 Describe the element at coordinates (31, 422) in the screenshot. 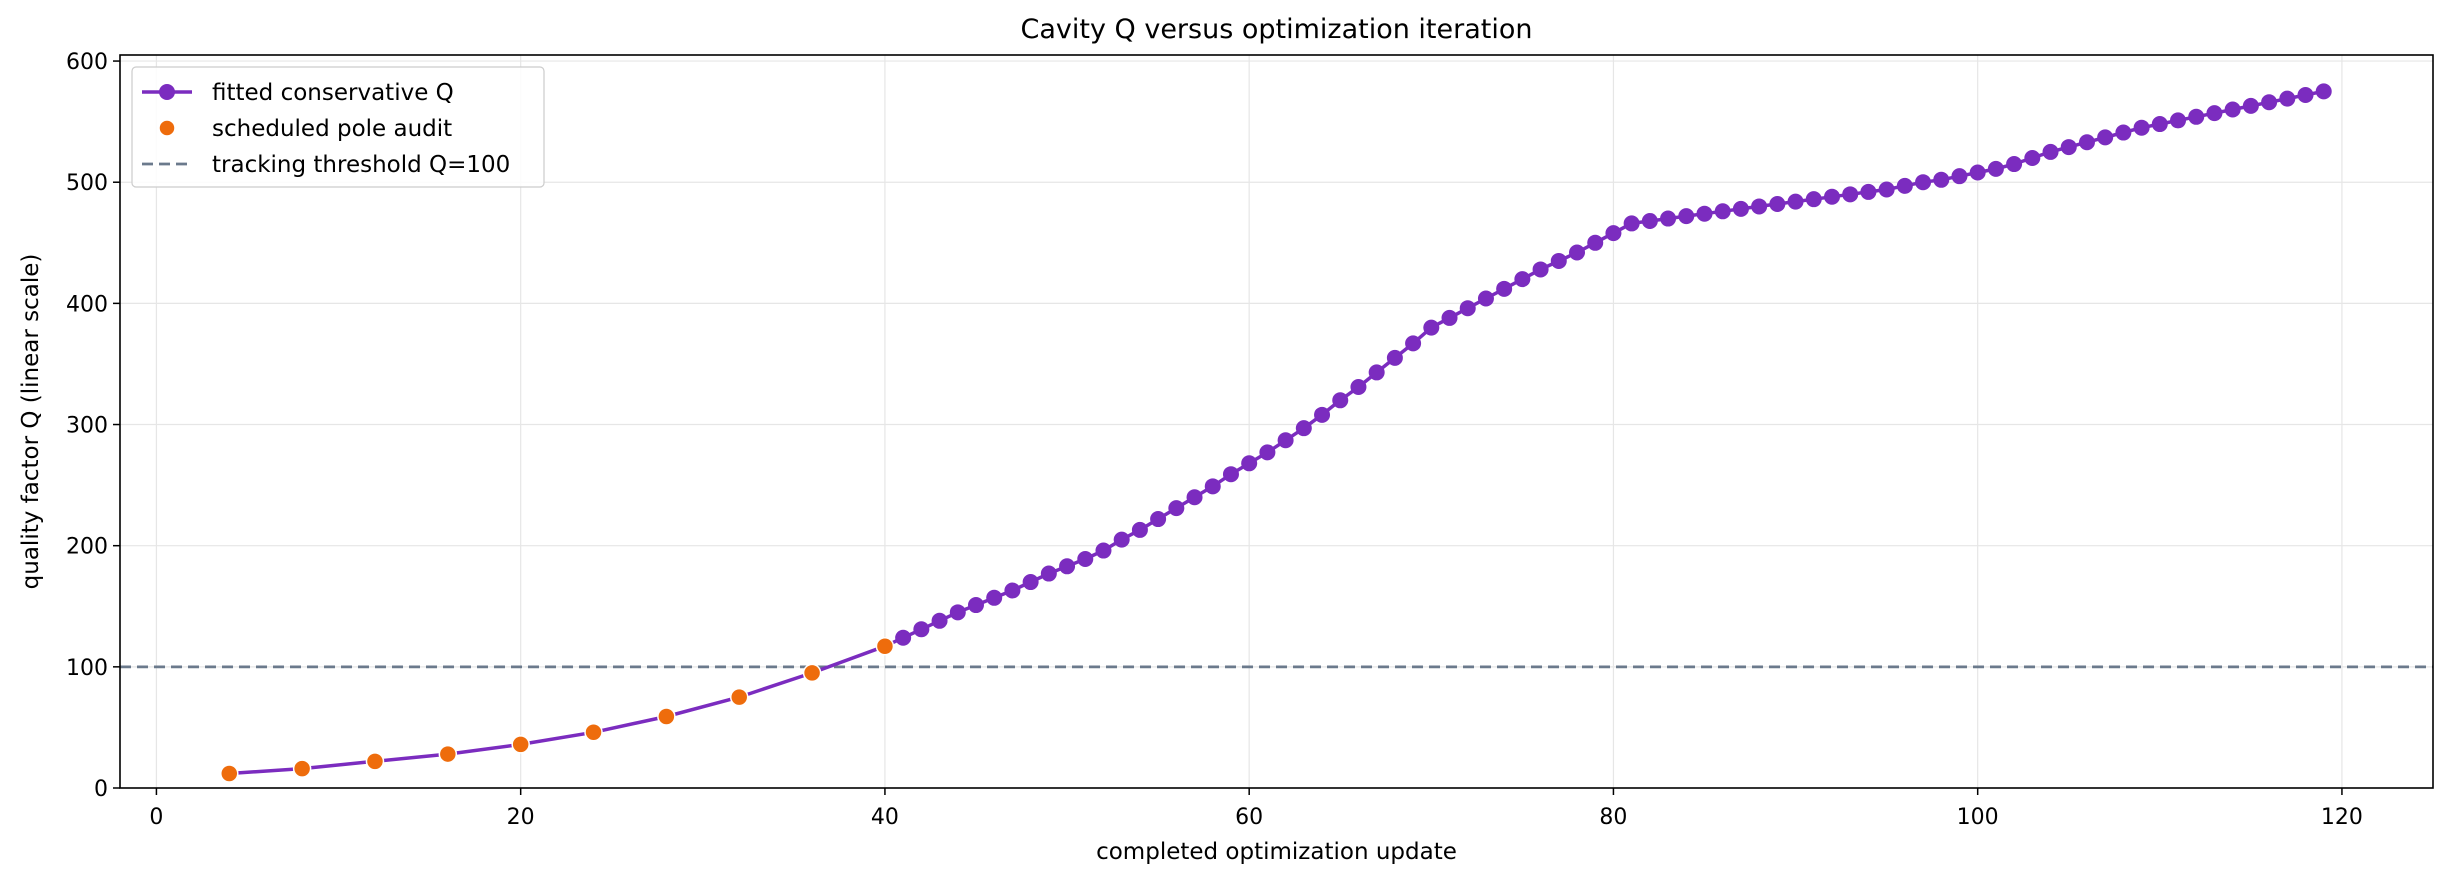

I see `y-axis-label: quality factor Q (linear scale)` at that location.